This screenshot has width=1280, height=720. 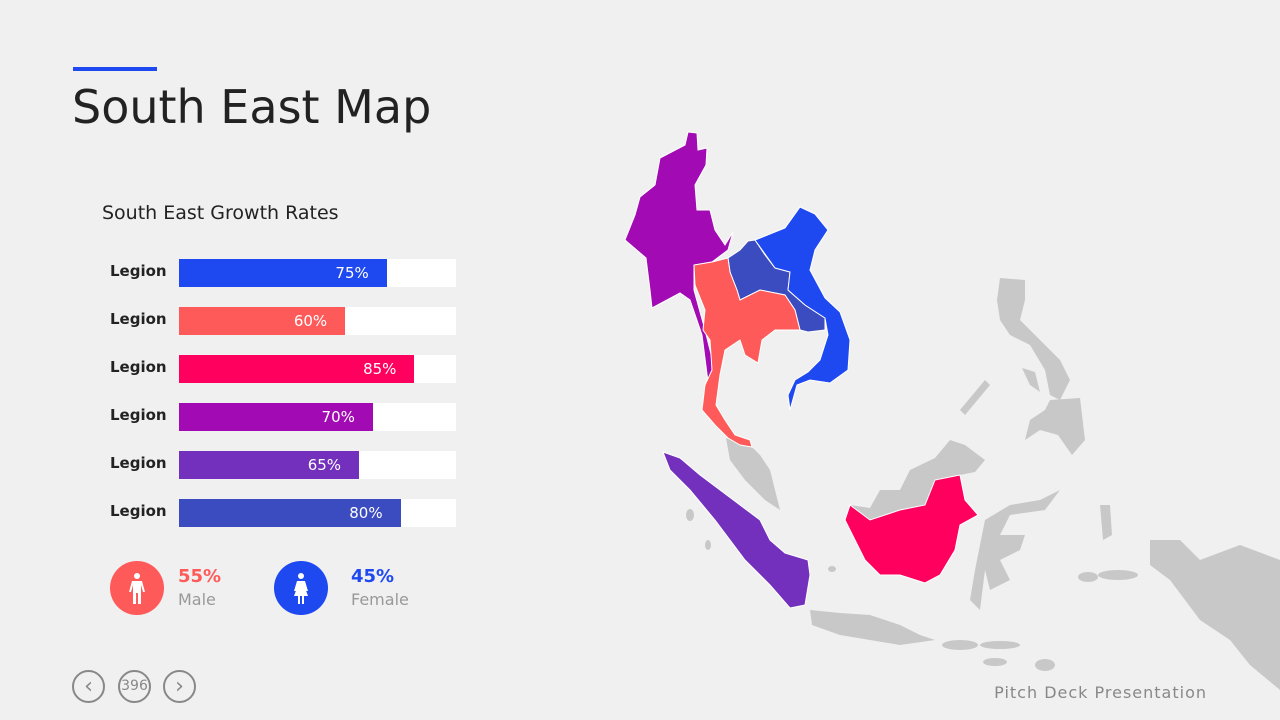 I want to click on bar-fill: 60%, so click(x=262, y=321).